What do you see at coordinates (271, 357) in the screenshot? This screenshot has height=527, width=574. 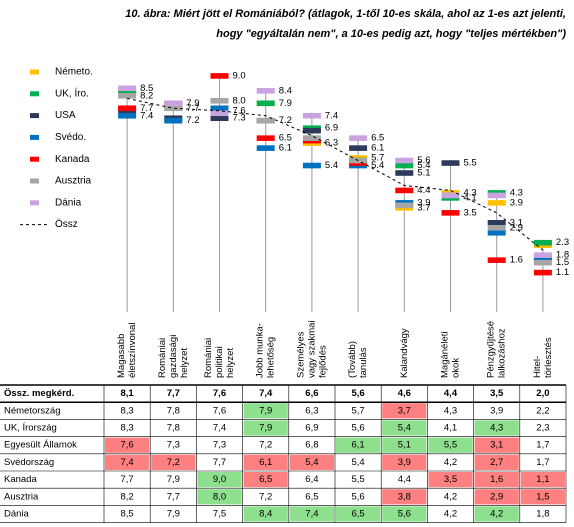 I see `x-tick-label: lehetőség` at bounding box center [271, 357].